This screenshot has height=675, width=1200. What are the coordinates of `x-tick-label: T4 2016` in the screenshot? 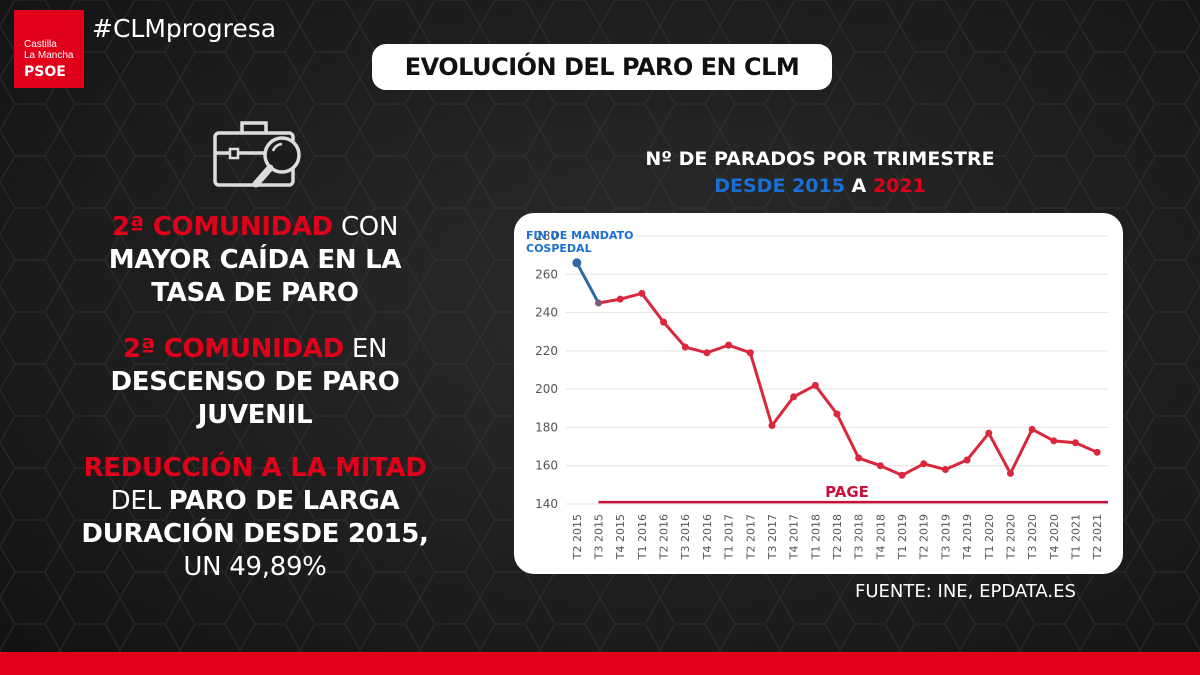 It's located at (707, 537).